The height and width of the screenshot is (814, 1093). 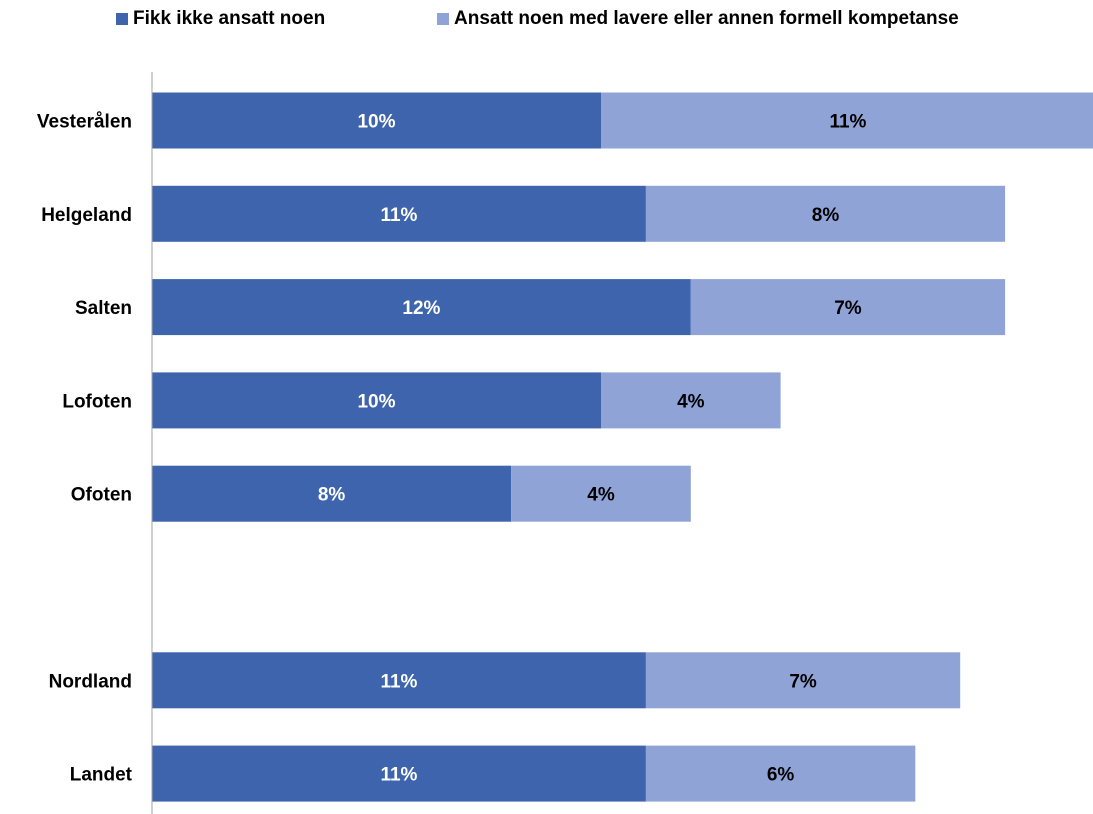 I want to click on legend-swatch-light, so click(x=443, y=19).